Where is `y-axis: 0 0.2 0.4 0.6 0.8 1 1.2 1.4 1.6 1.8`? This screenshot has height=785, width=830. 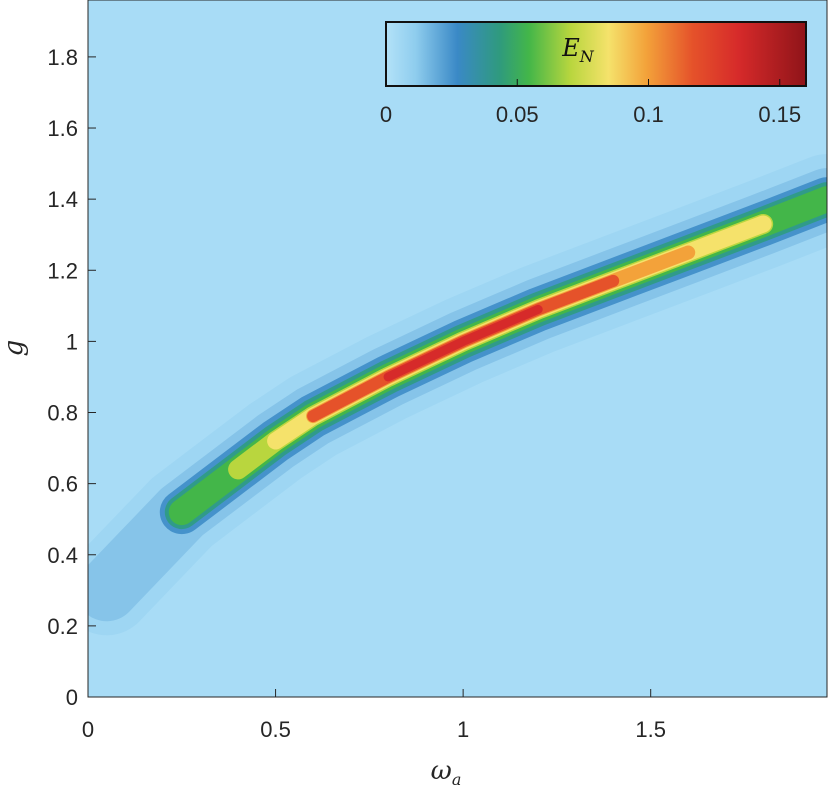
y-axis: 0 0.2 0.4 0.6 0.8 1 1.2 1.4 1.6 1.8 is located at coordinates (71, 377).